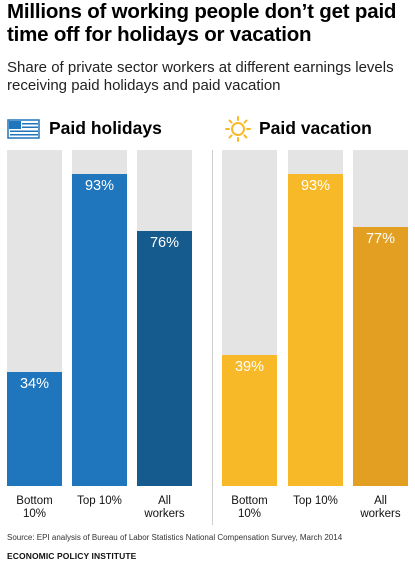  I want to click on panel-title-paid-holidays: Paid holidays, so click(105, 128).